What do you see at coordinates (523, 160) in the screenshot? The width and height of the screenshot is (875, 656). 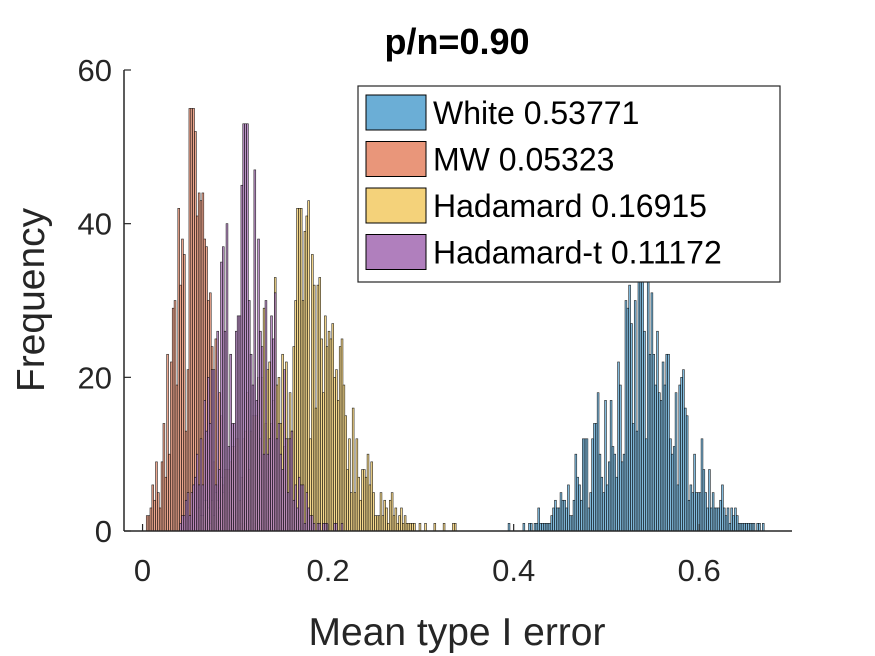 I see `legend-label: MW 0.05323` at bounding box center [523, 160].